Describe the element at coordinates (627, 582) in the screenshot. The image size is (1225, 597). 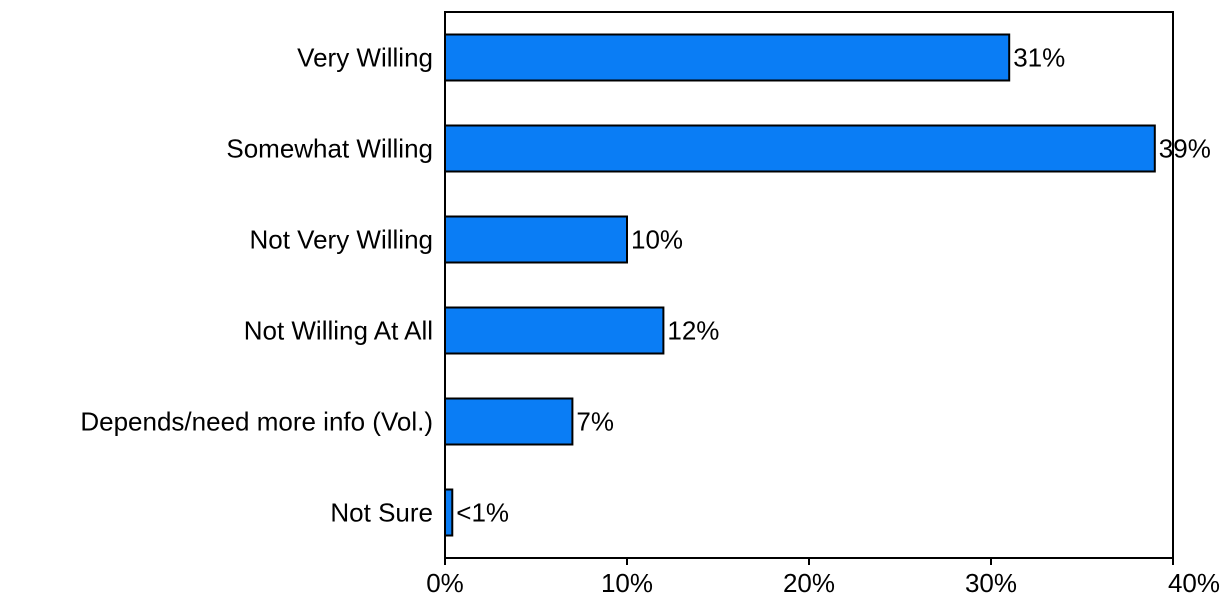
I see `x-tick-label: 10%` at that location.